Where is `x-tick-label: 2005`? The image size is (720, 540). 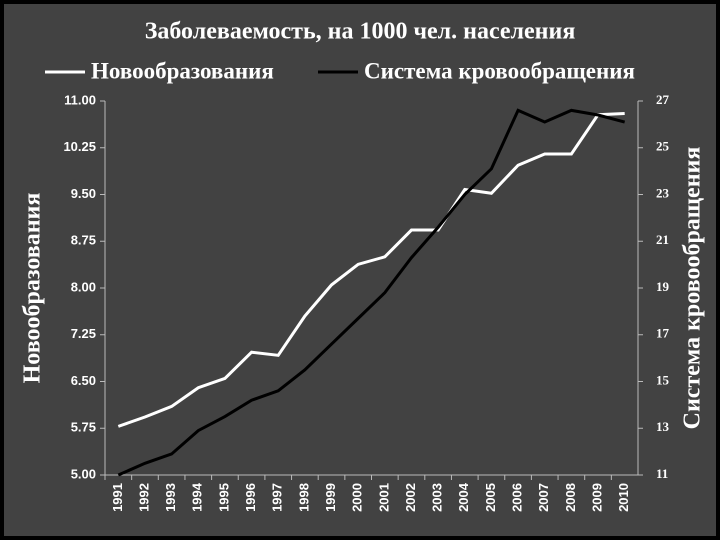
x-tick-label: 2005 is located at coordinates (490, 497).